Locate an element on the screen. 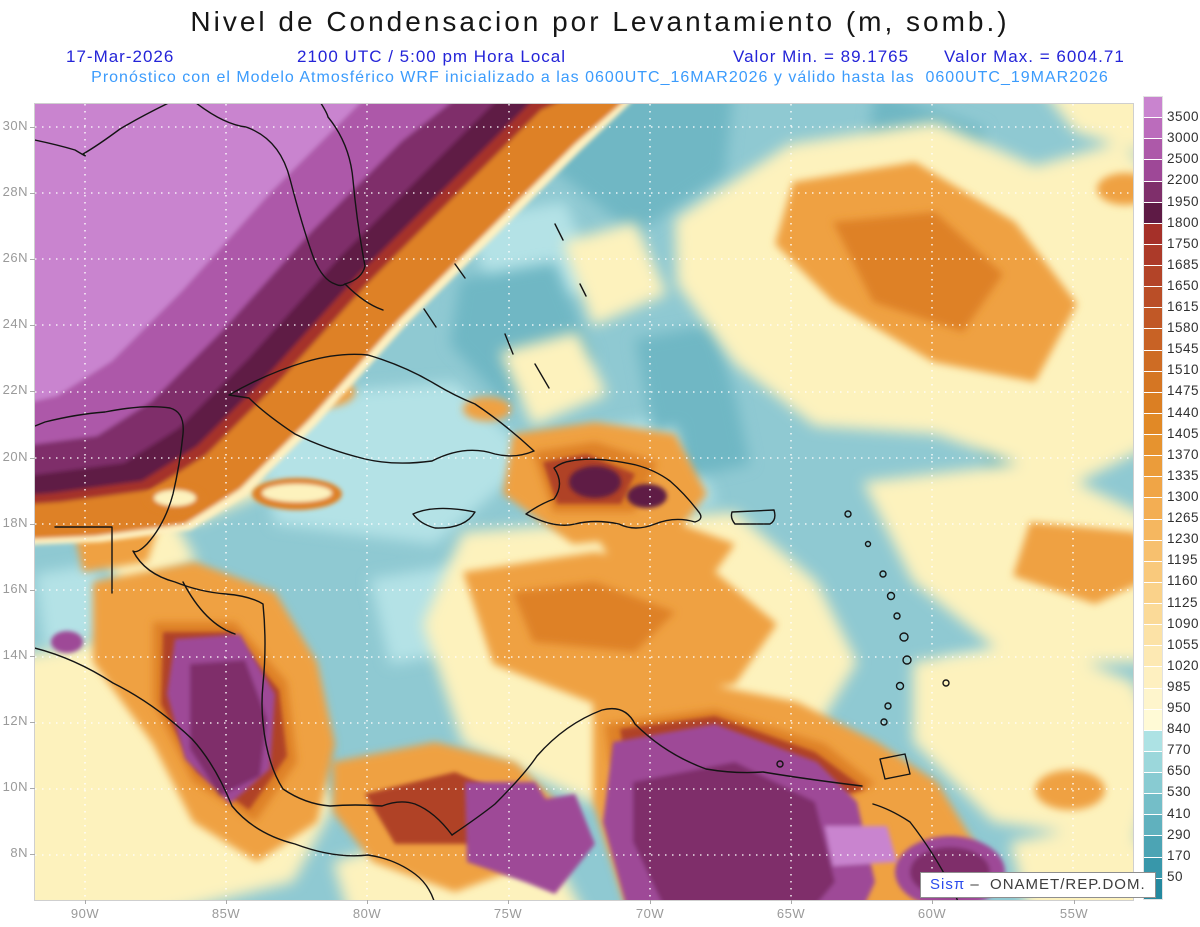 The image size is (1200, 927). lat-label: 20N is located at coordinates (15, 456).